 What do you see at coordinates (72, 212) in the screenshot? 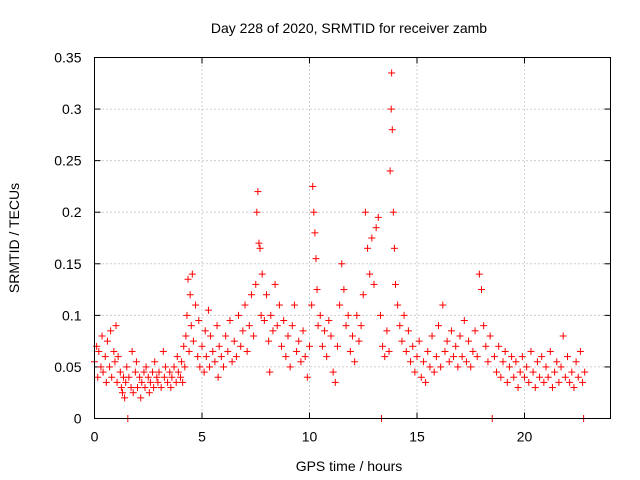
I see `y-tick-label: 0.2` at bounding box center [72, 212].